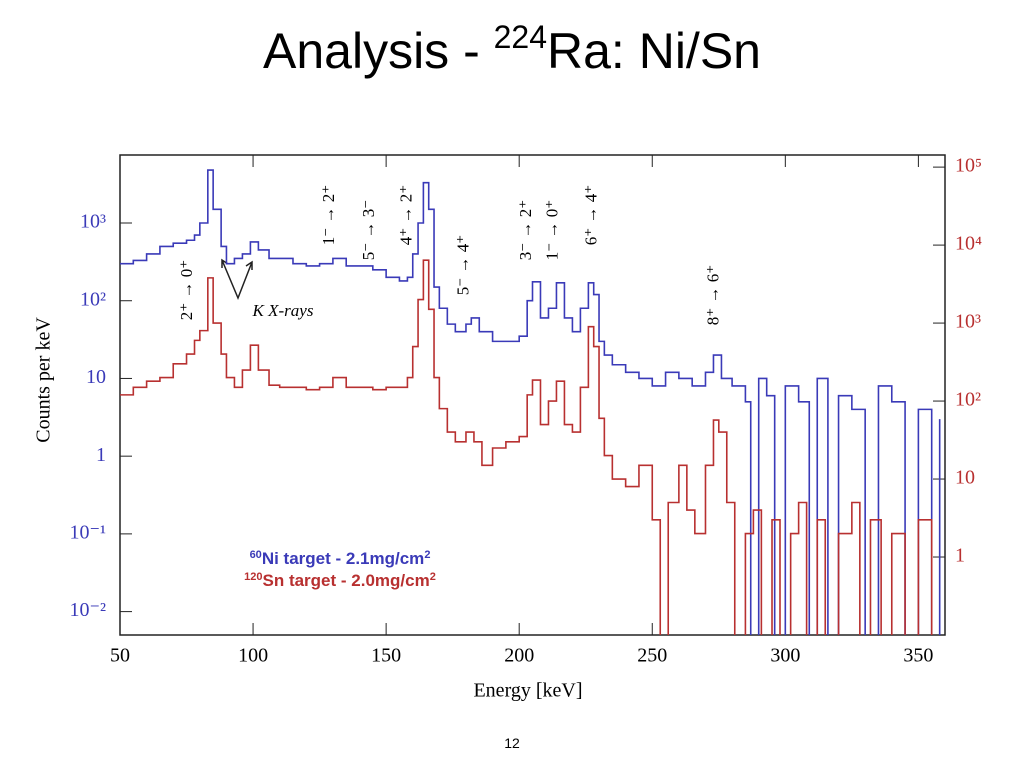 The width and height of the screenshot is (1024, 768). Describe the element at coordinates (253, 577) in the screenshot. I see `legend-sup: 120` at that location.